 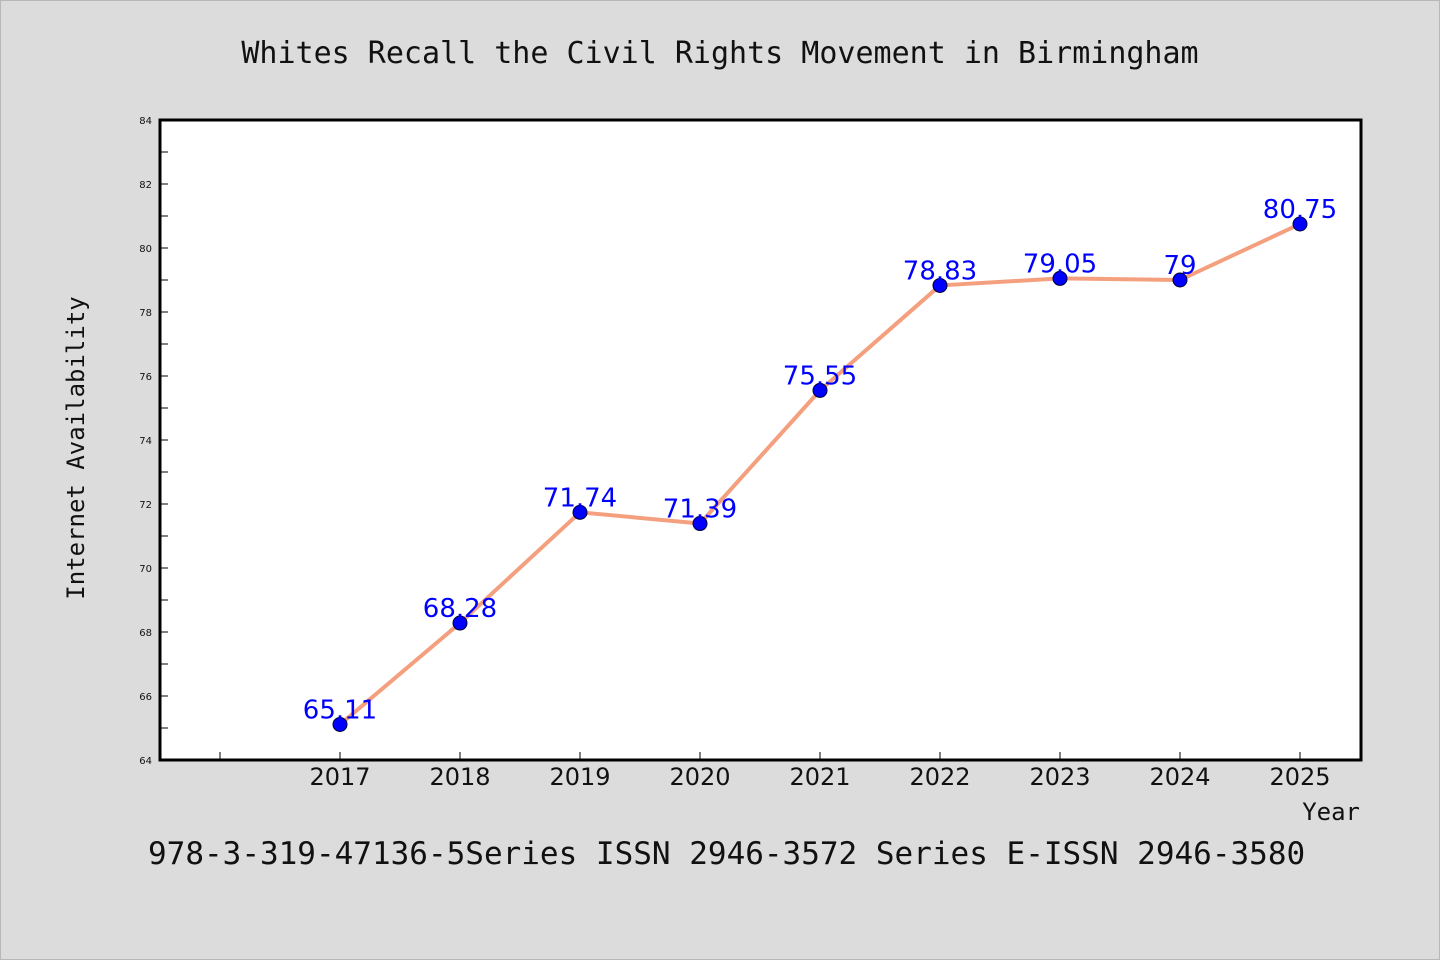 What do you see at coordinates (145, 505) in the screenshot?
I see `y-tick-label: 72` at bounding box center [145, 505].